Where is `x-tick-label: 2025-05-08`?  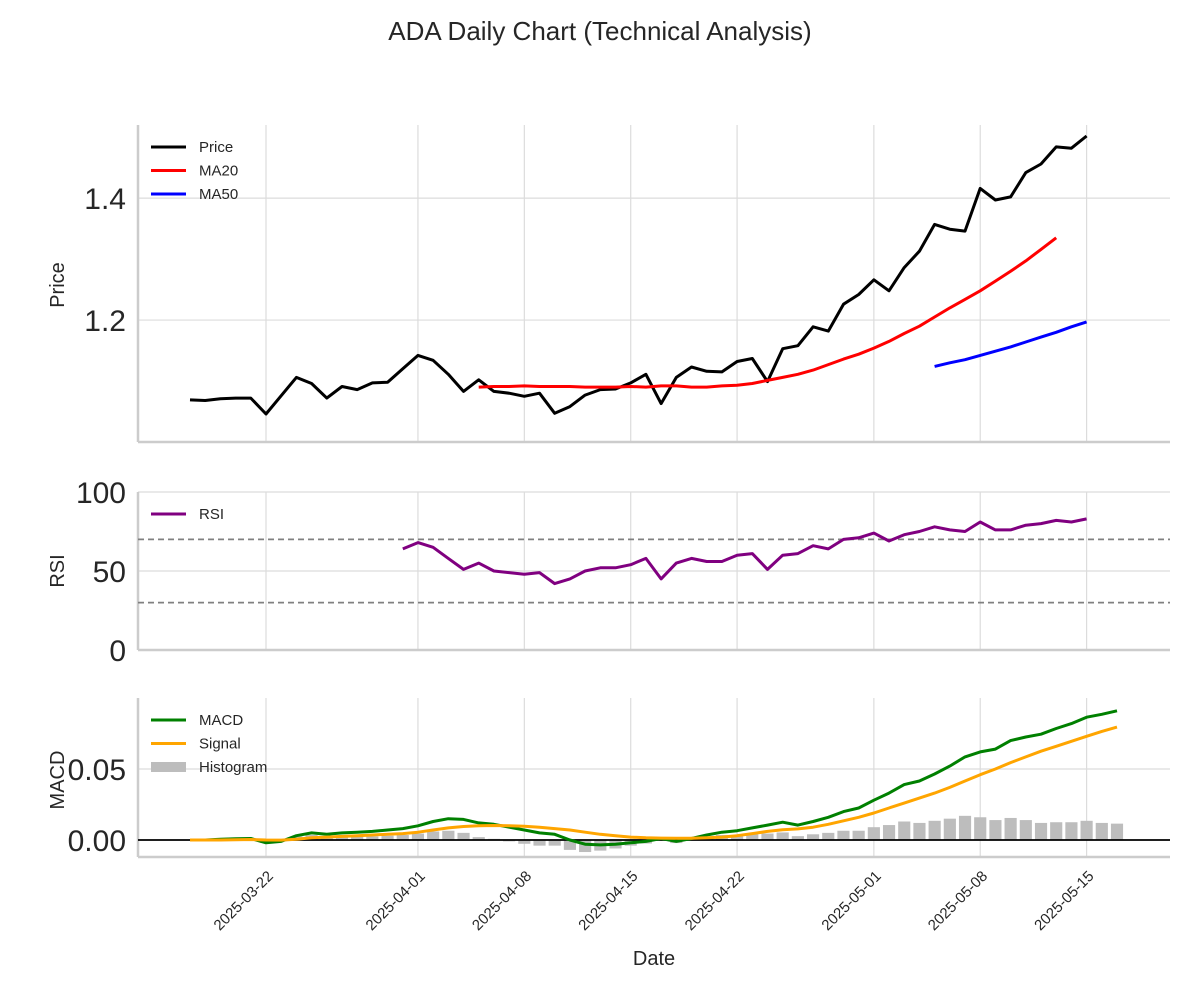 x-tick-label: 2025-05-08 is located at coordinates (958, 901).